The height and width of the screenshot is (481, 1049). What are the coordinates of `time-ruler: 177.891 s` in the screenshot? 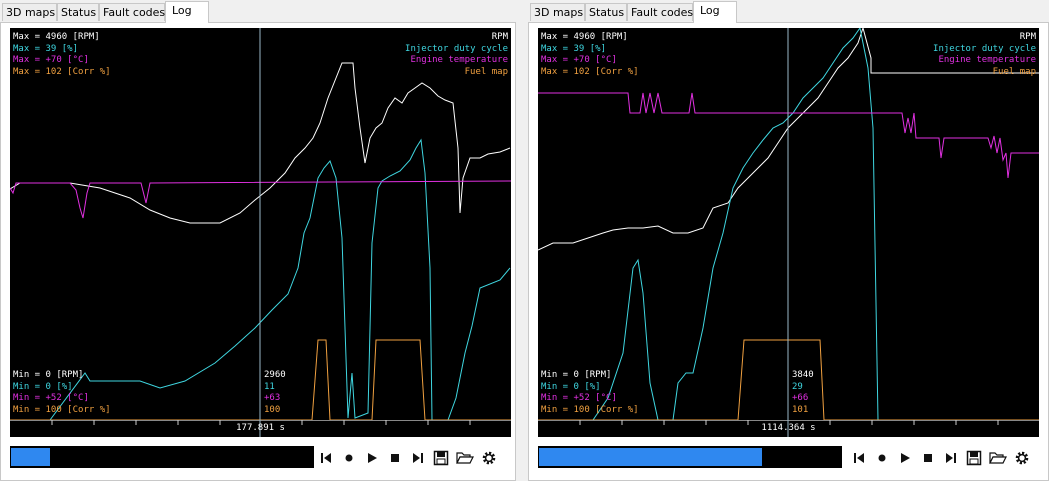 It's located at (260, 428).